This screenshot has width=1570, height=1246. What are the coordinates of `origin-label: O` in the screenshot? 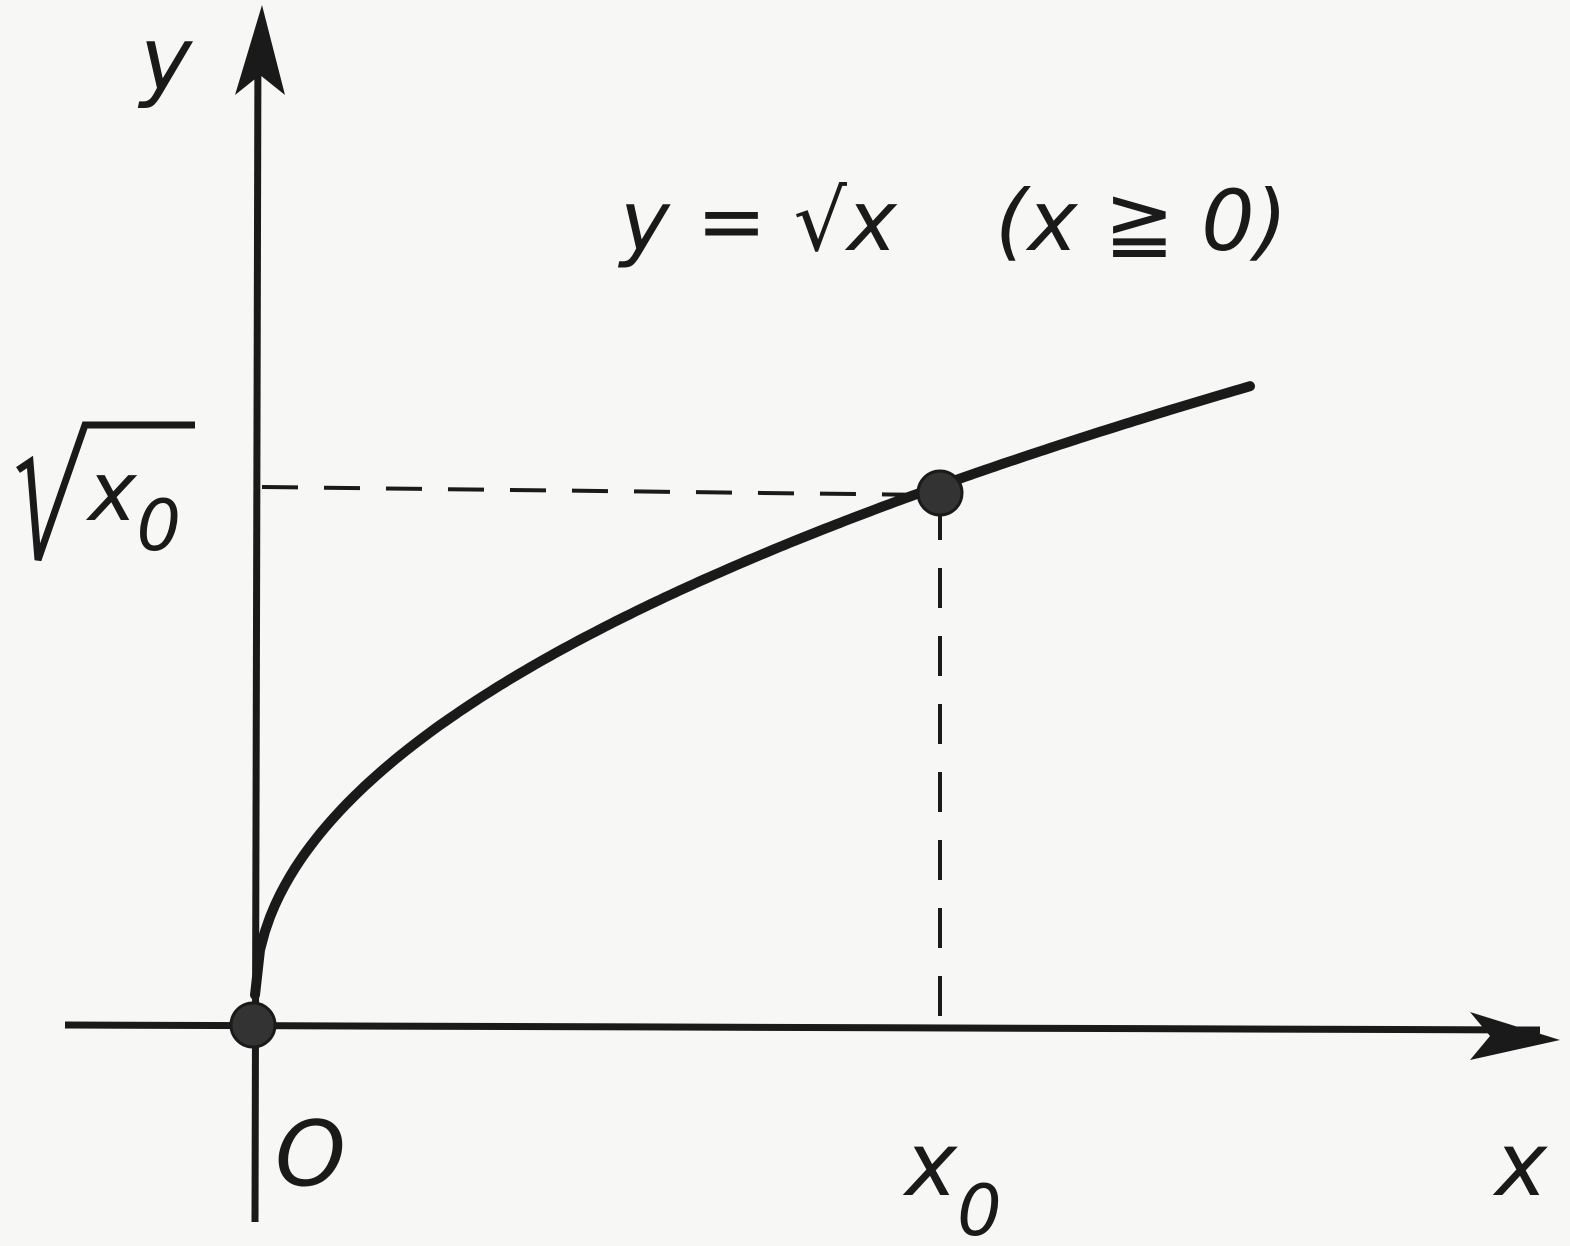 It's located at (310, 1154).